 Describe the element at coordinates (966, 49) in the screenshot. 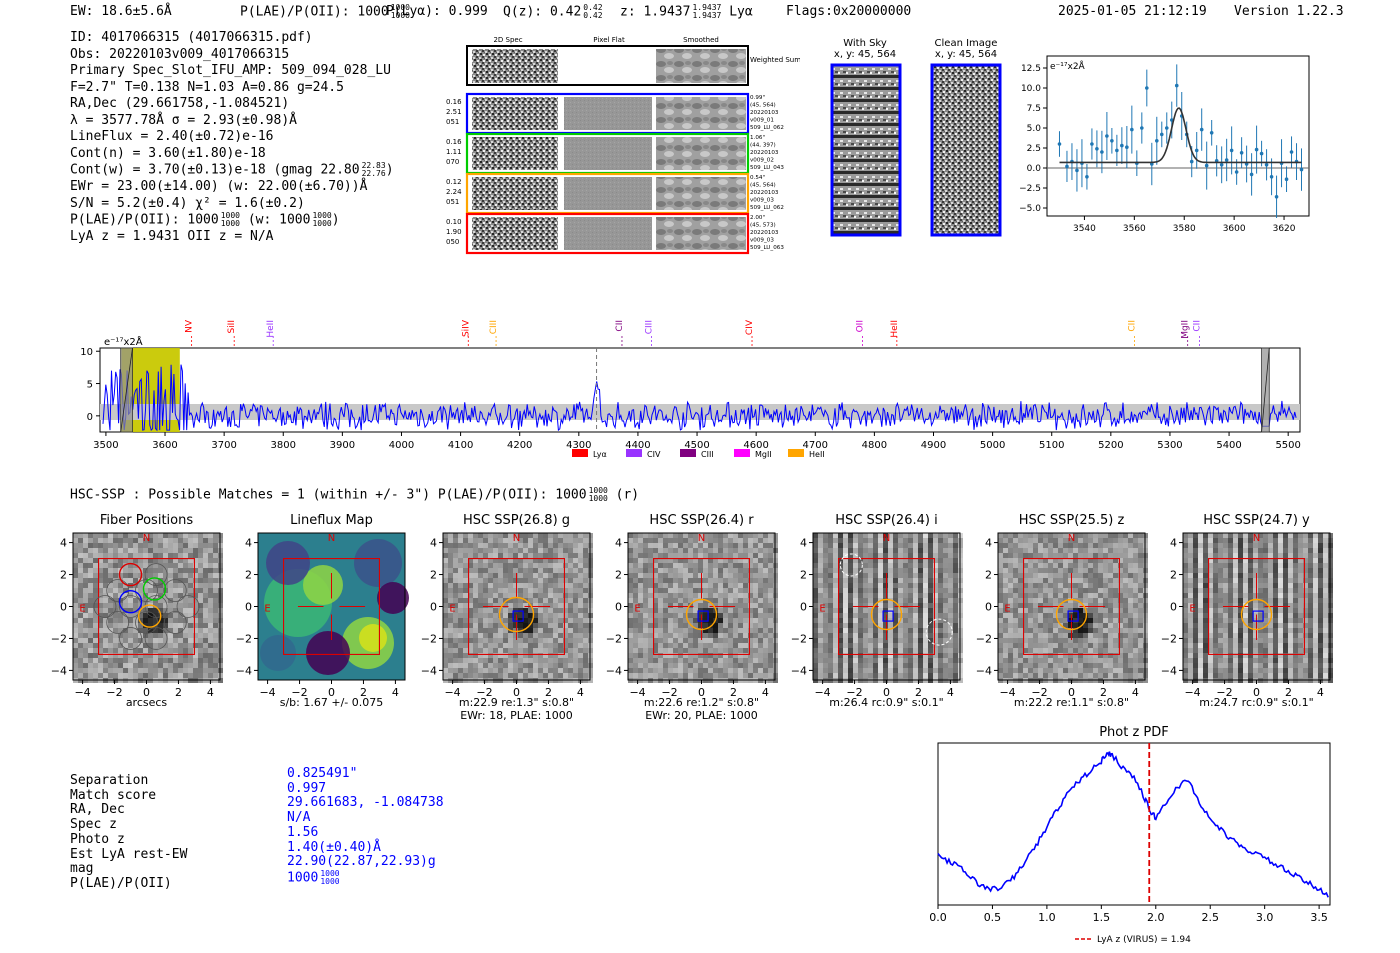

I see `clean-title-block: Clean Image x, y: 45, 564` at that location.